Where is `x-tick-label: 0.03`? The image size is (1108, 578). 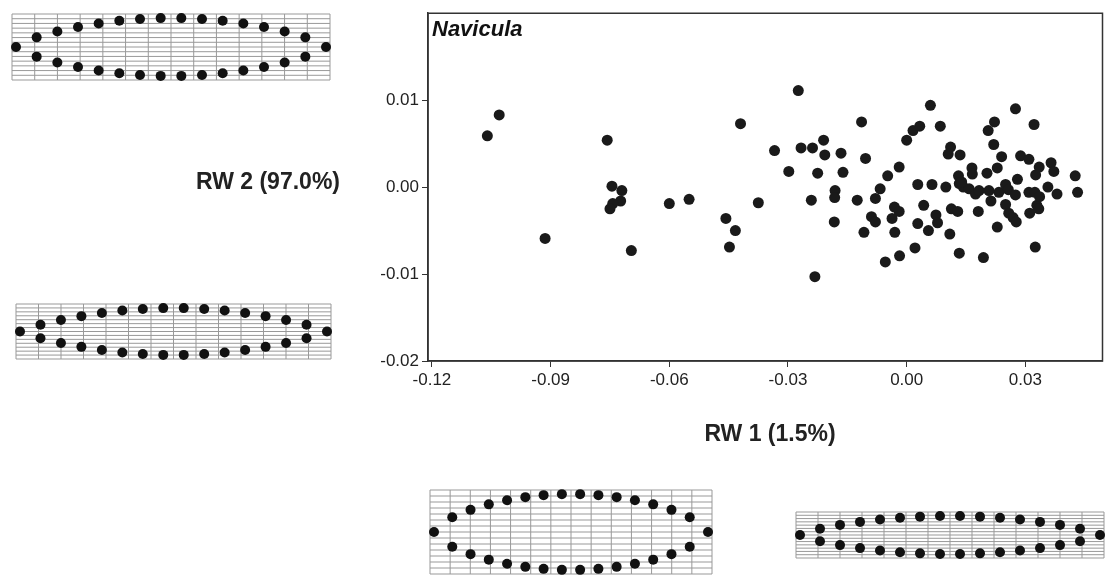 x-tick-label: 0.03 is located at coordinates (1025, 379).